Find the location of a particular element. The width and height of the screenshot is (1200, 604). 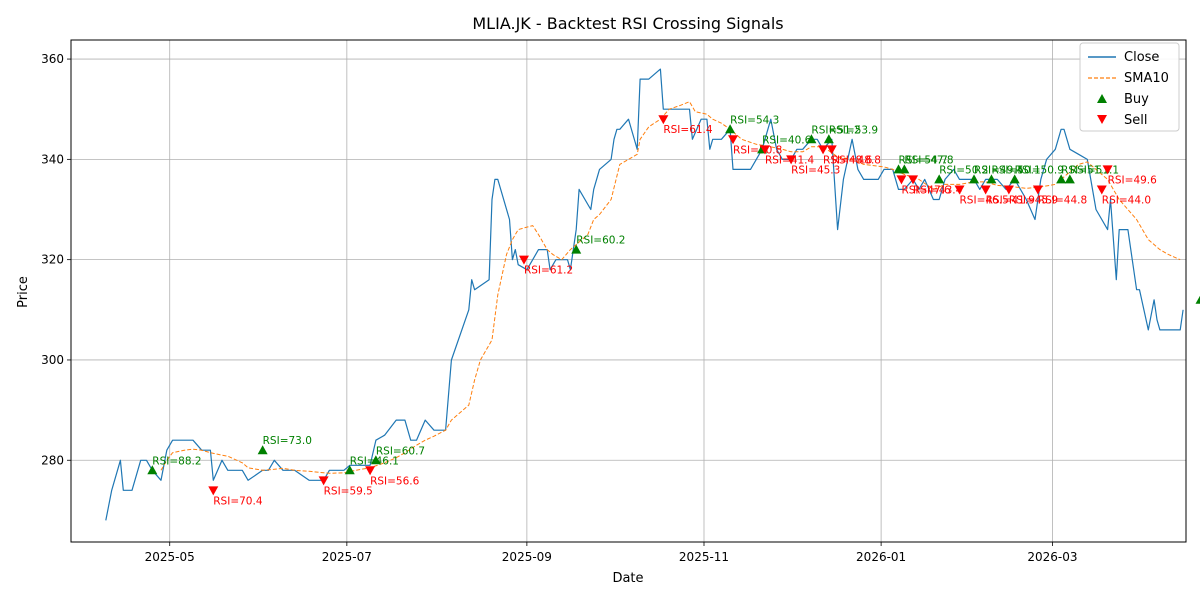

sell-rsi-label: RSI=45.3 is located at coordinates (815, 170).